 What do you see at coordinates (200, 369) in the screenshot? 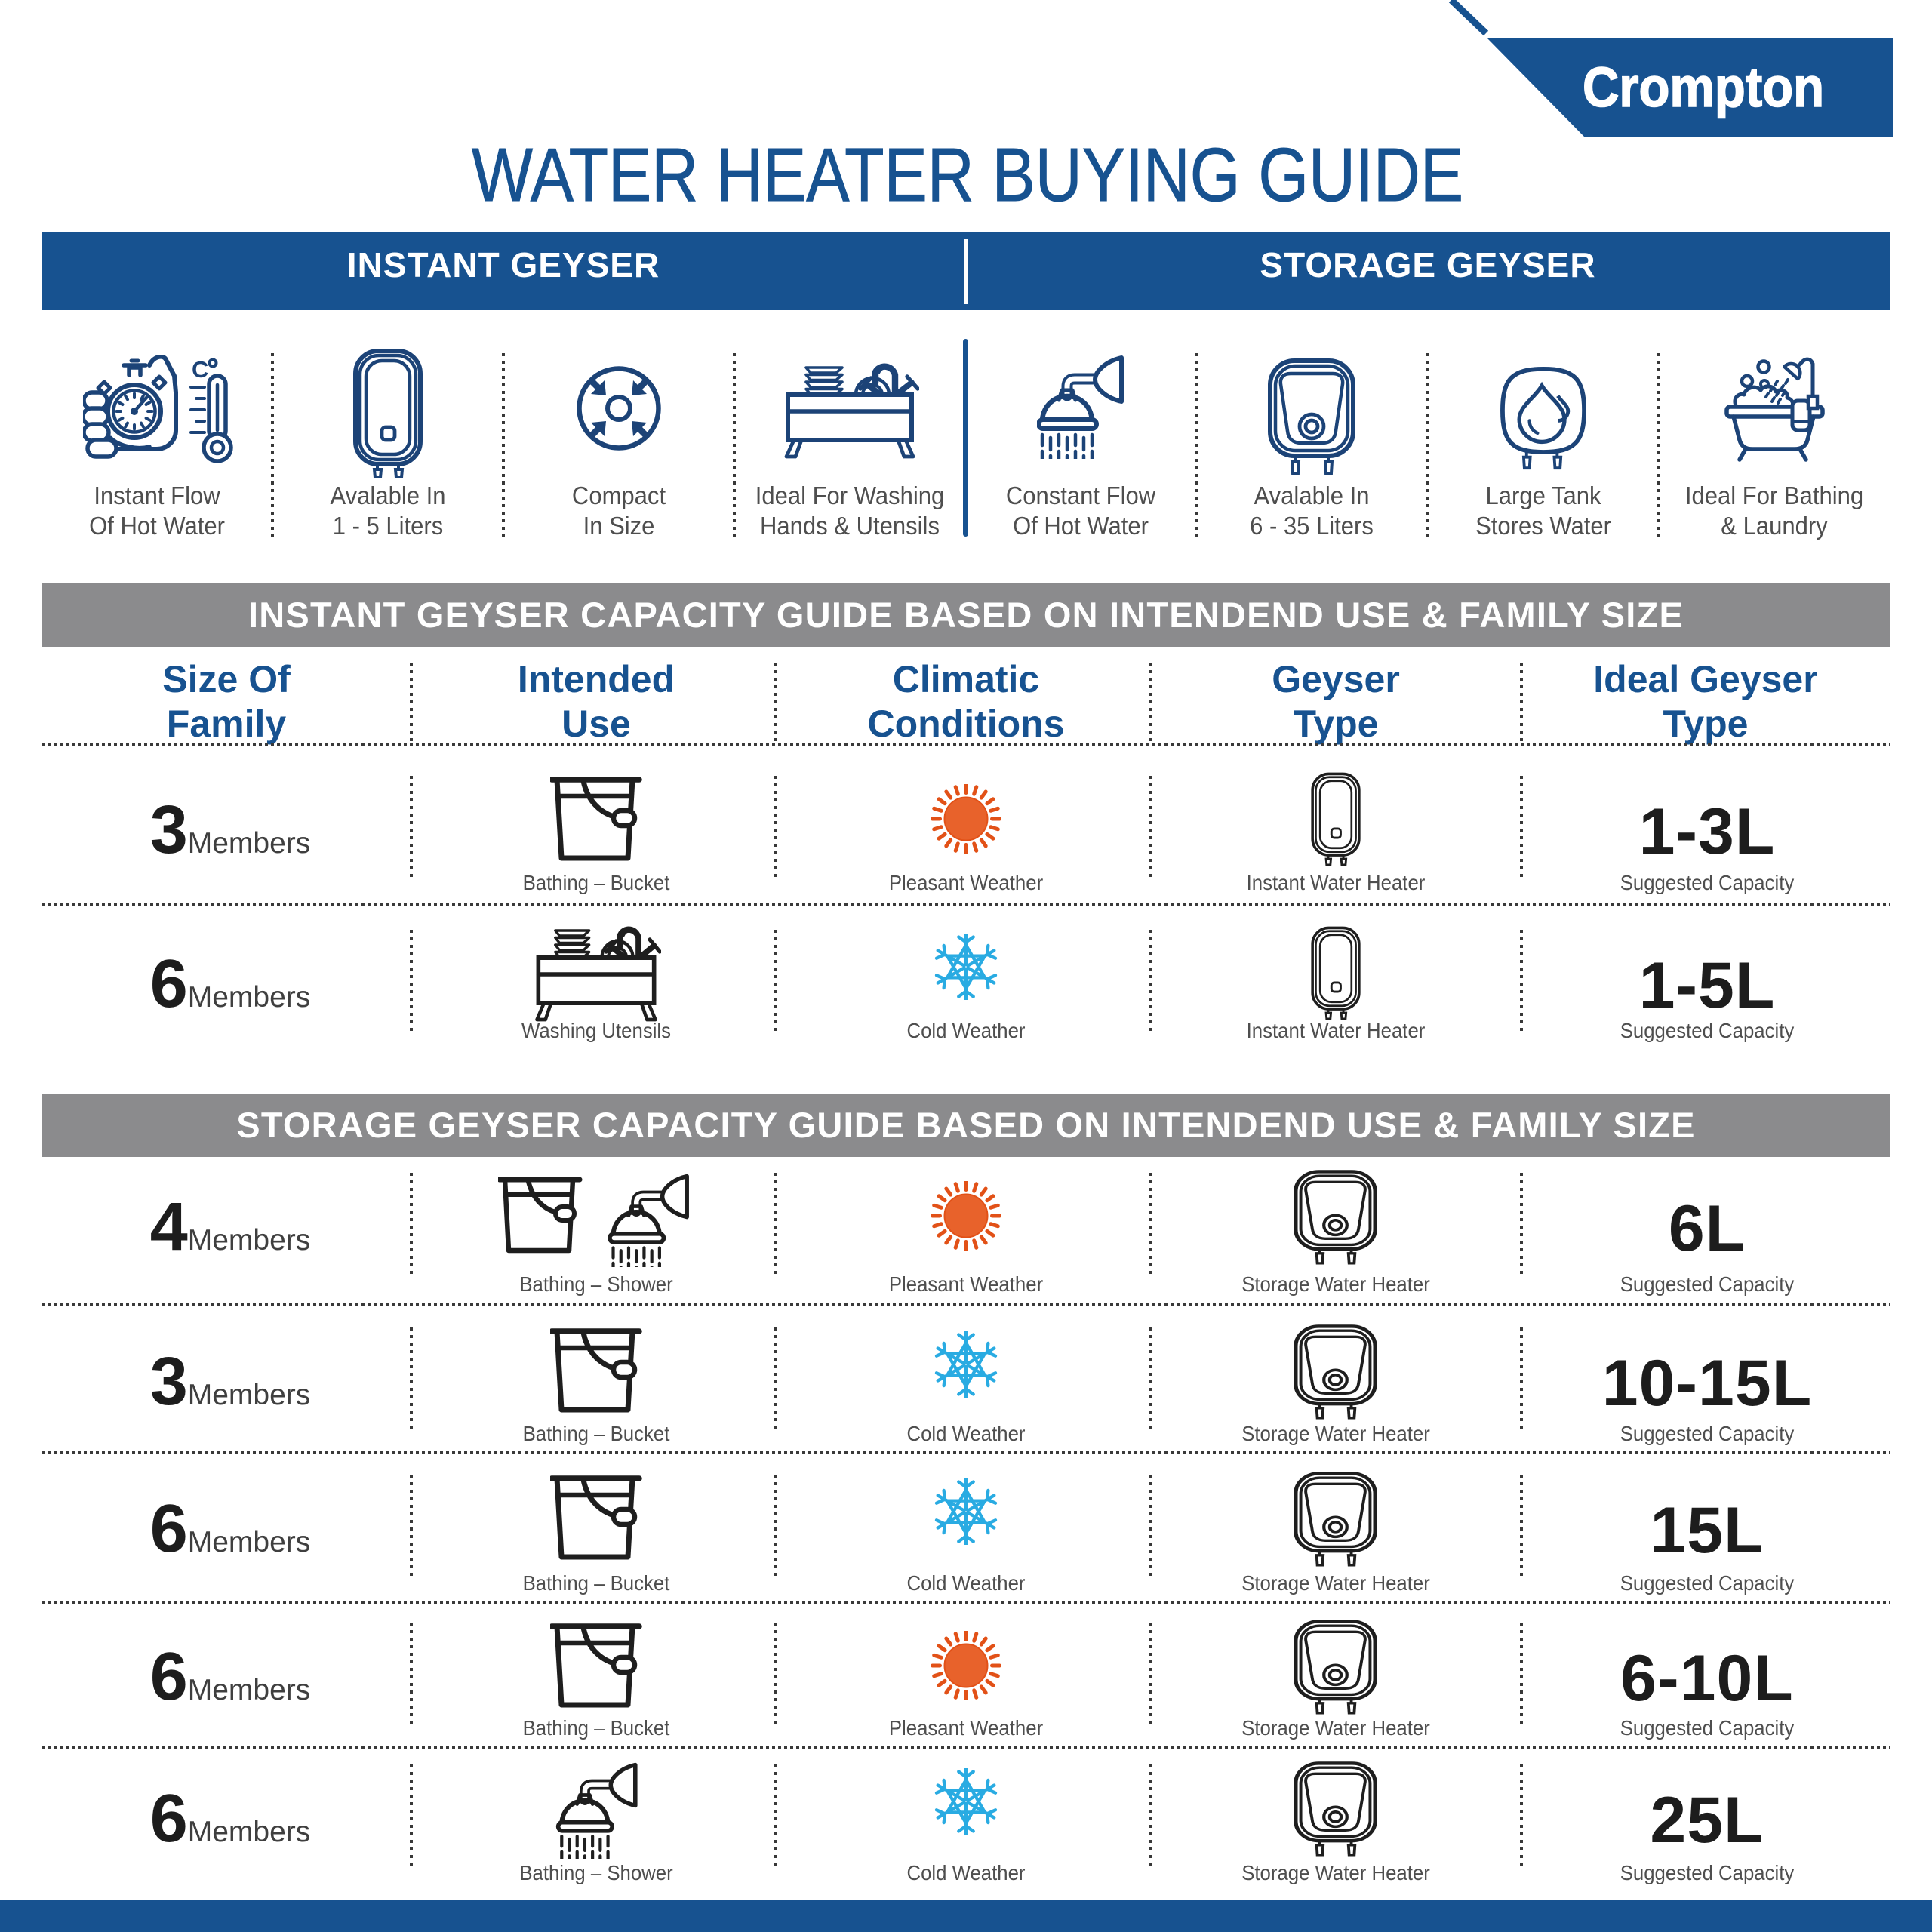
I see `svg-text: C` at bounding box center [200, 369].